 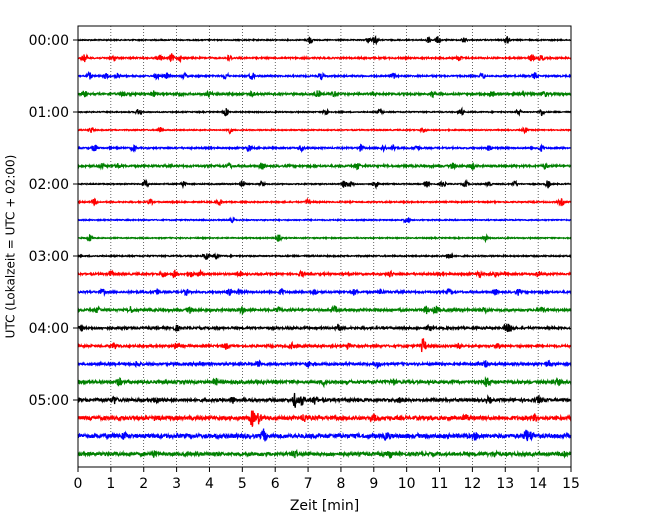 What do you see at coordinates (49, 41) in the screenshot?
I see `y-tick-label: 00:00` at bounding box center [49, 41].